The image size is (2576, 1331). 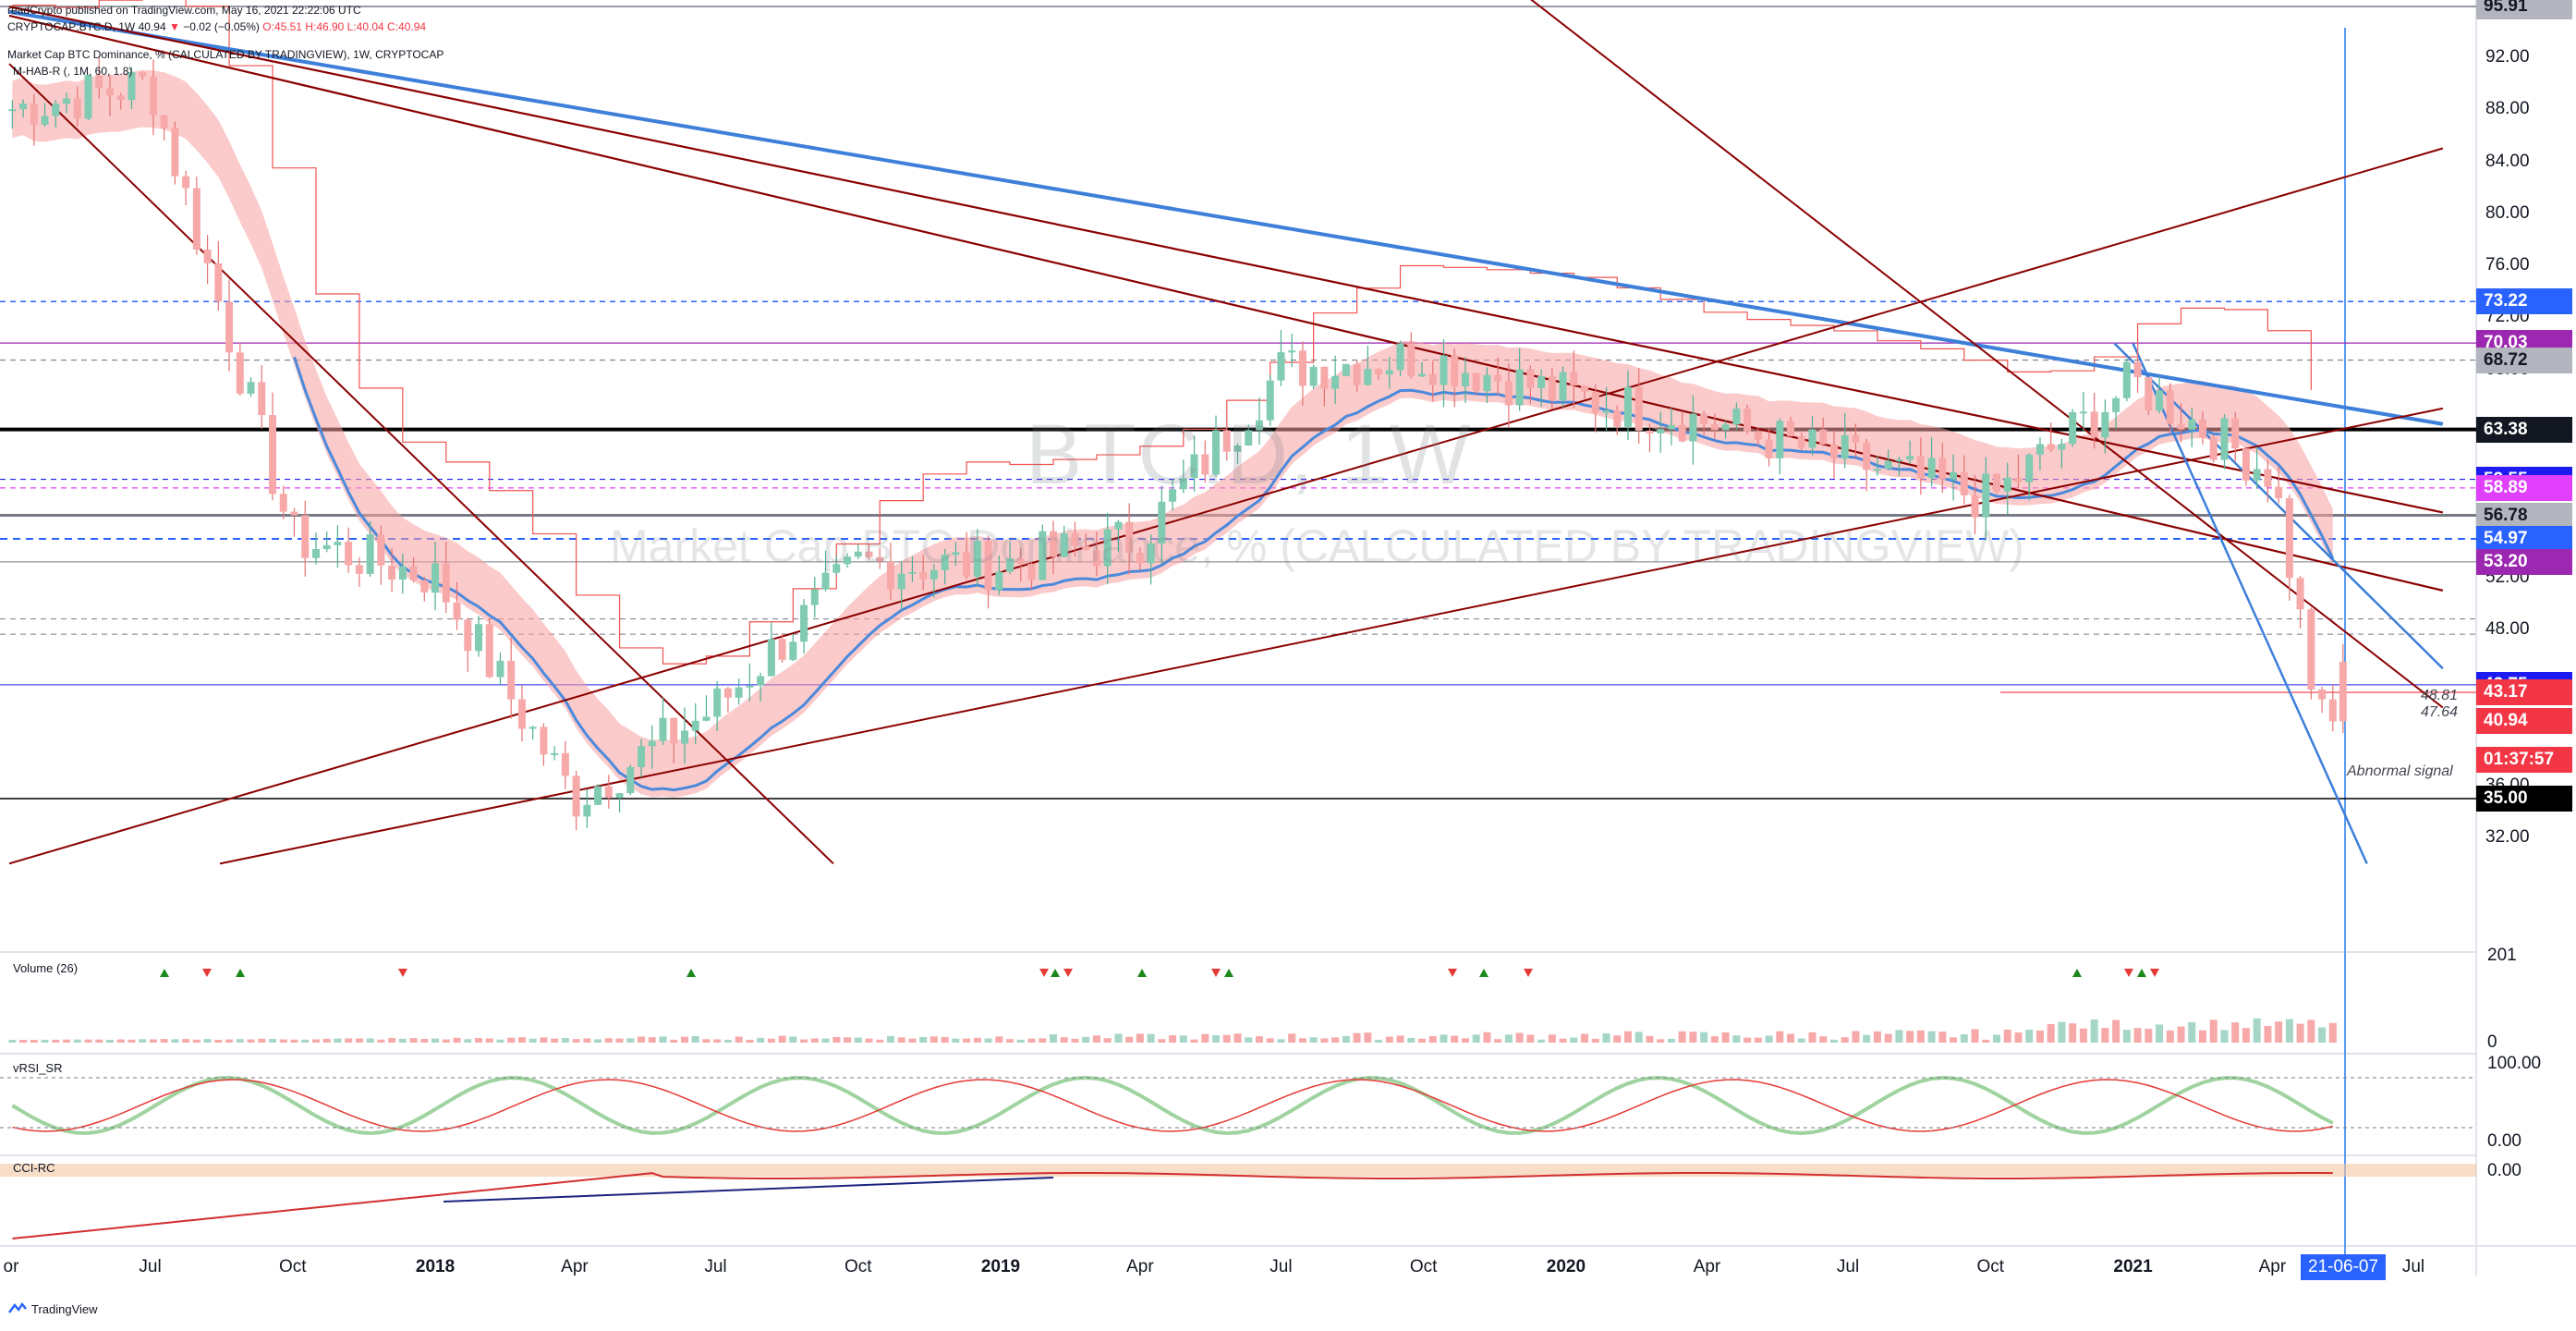 I want to click on vrsi-line, so click(x=1172, y=1105).